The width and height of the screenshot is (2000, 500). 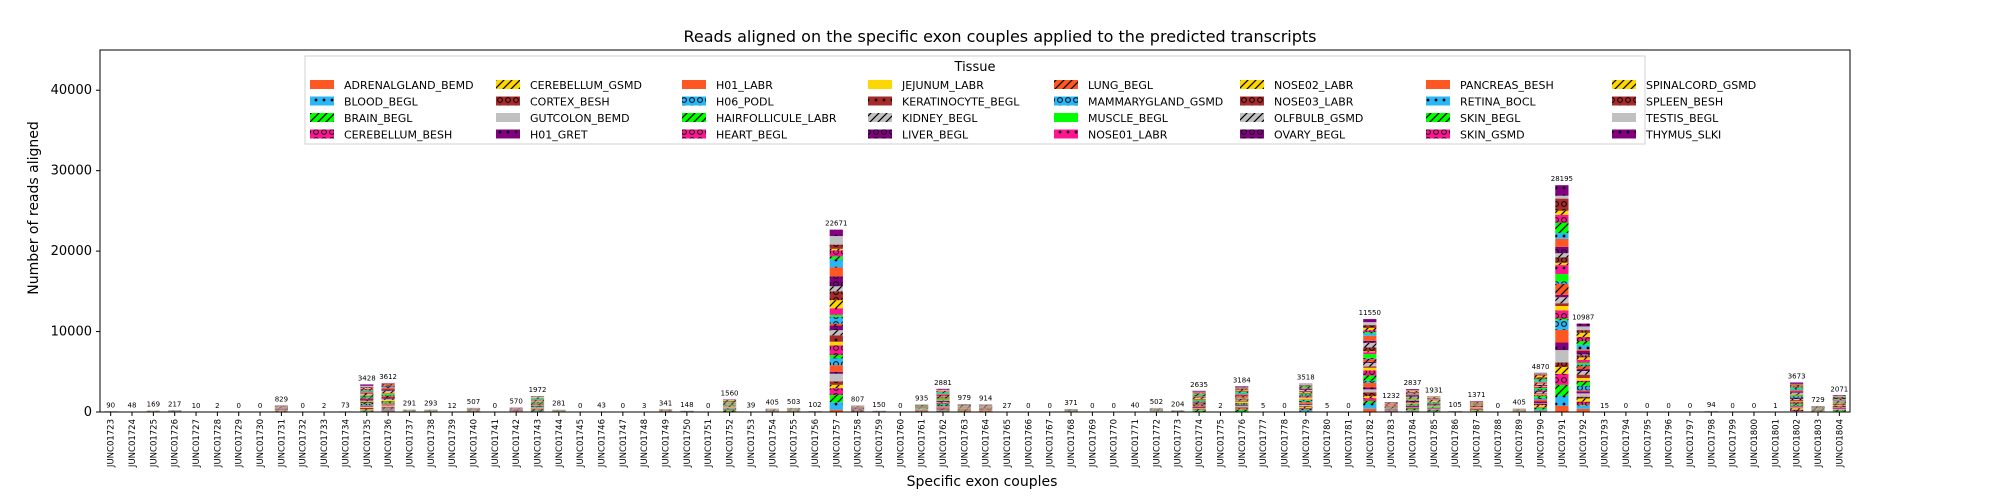 What do you see at coordinates (965, 443) in the screenshot?
I see `x-tick-label: JUNC01763` at bounding box center [965, 443].